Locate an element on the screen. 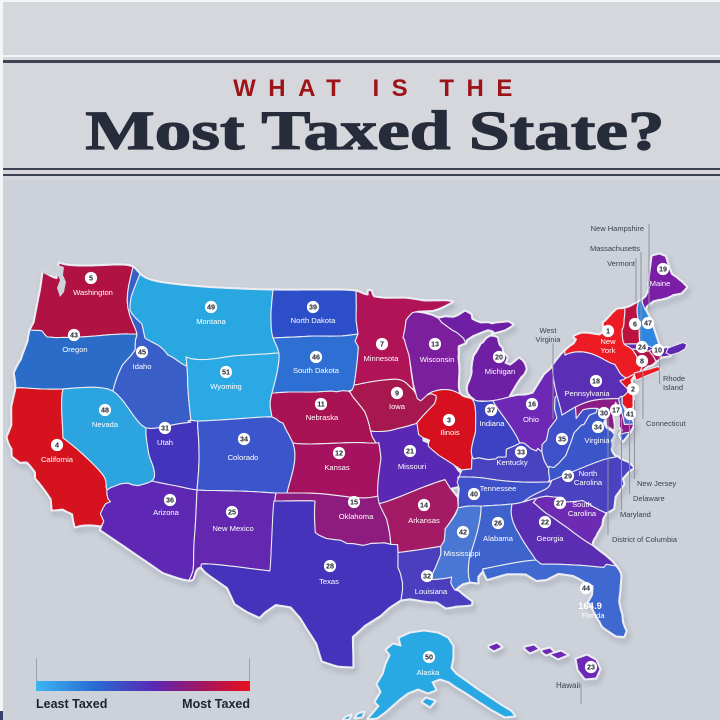 This screenshot has width=720, height=720. svg-text: York is located at coordinates (608, 350).